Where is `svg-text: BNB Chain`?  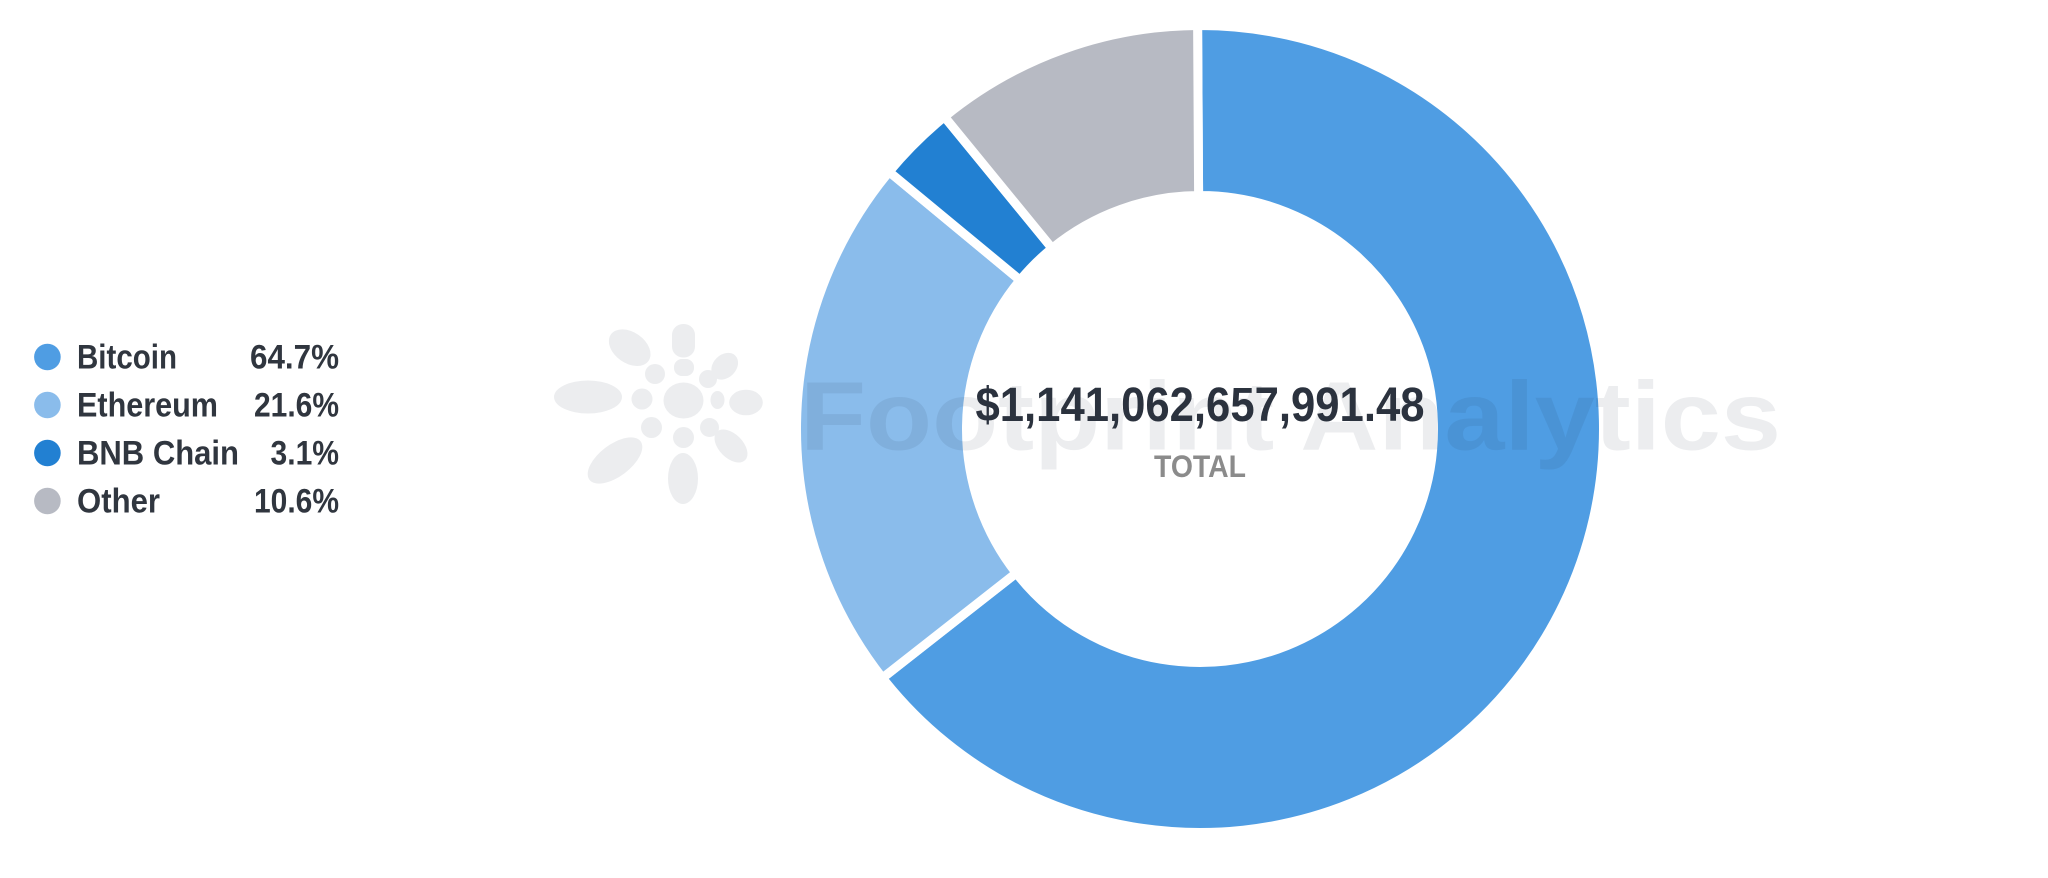
svg-text: BNB Chain is located at coordinates (158, 454).